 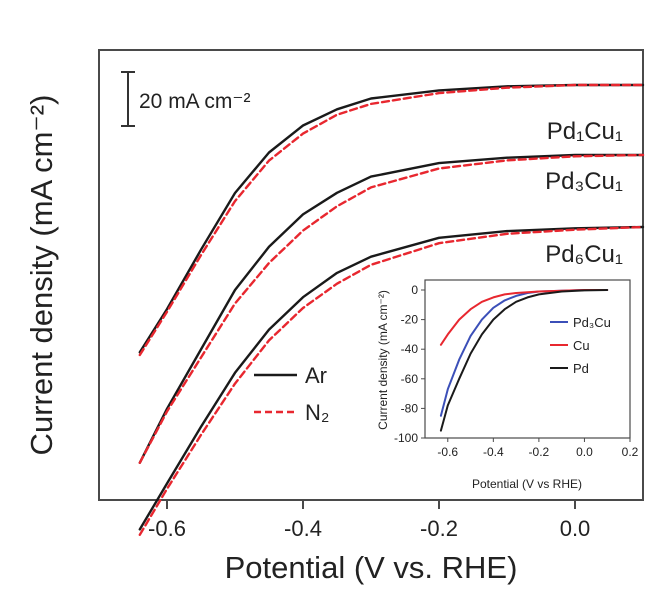 I want to click on inset-y-axis-label: Current density (mA cm⁻²), so click(x=383, y=360).